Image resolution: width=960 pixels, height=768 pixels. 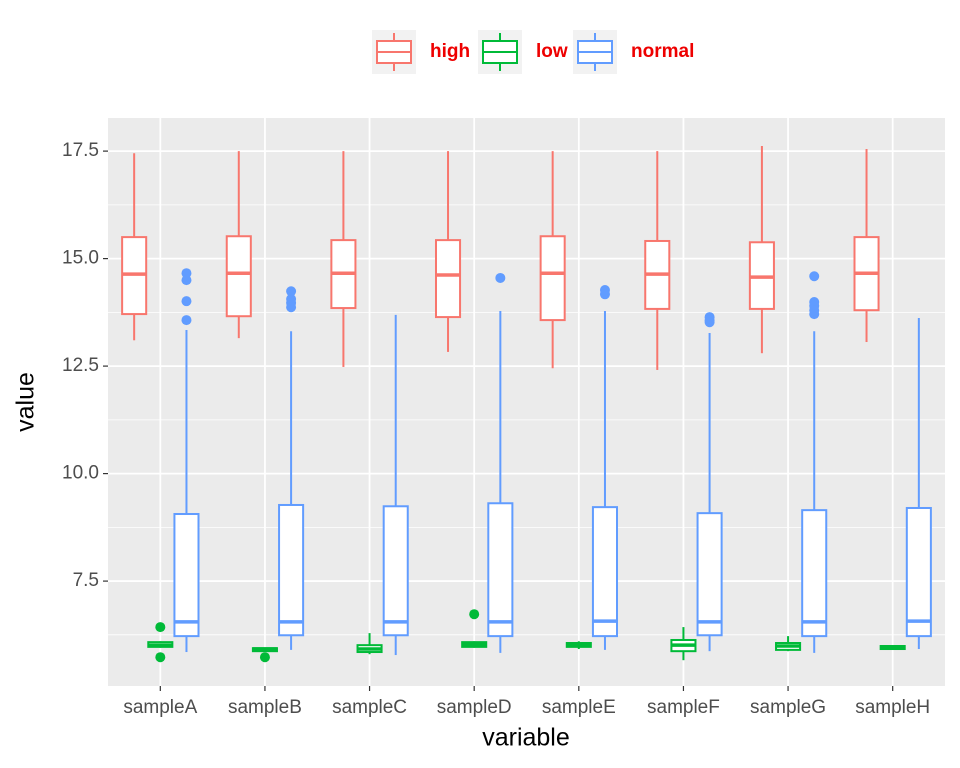 I want to click on y-tick-label: 7.5, so click(x=86, y=580).